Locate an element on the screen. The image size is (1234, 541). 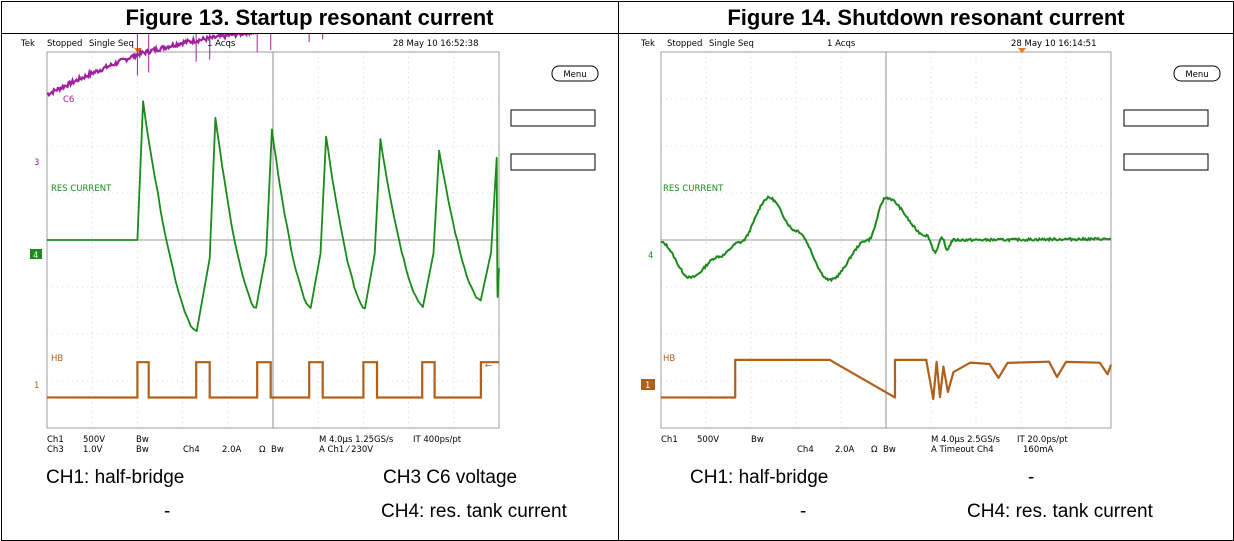
figure-13-title: Figure 13. Startup resonant current is located at coordinates (309, 17).